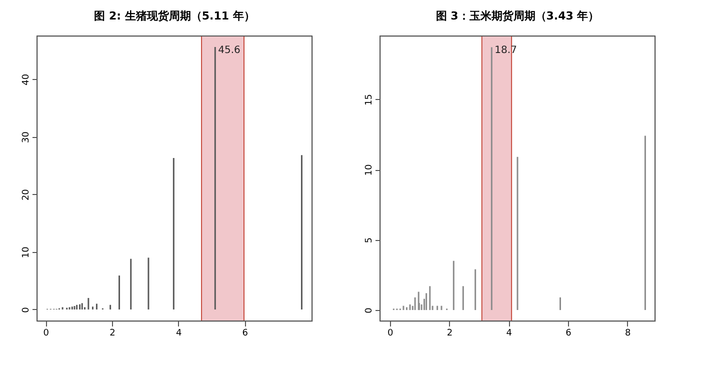 The image size is (709, 378). What do you see at coordinates (174, 16) in the screenshot?
I see `chart-title: 图 2: 生猪现货周期（5.11 年）` at bounding box center [174, 16].